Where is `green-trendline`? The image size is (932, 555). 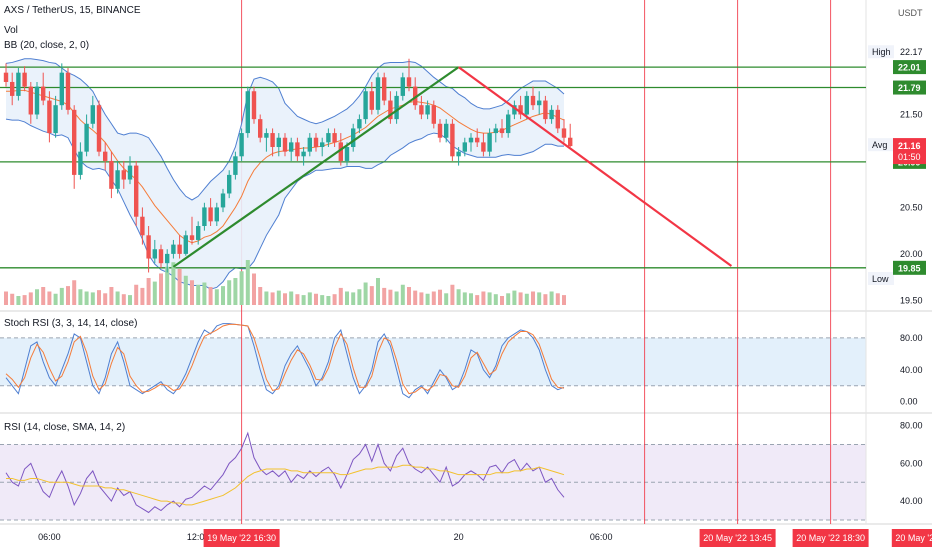 green-trendline is located at coordinates (316, 167).